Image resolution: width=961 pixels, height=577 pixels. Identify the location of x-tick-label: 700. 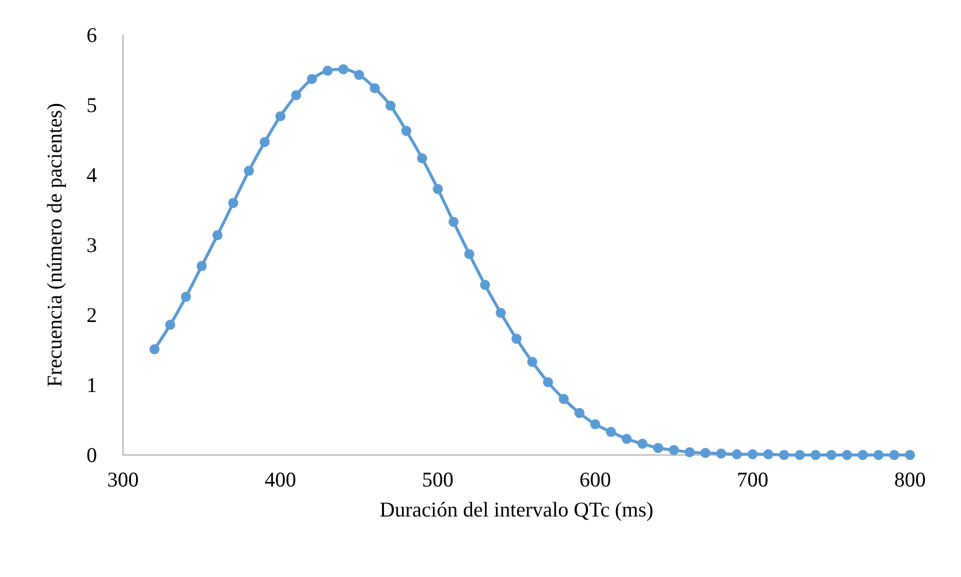
(752, 480).